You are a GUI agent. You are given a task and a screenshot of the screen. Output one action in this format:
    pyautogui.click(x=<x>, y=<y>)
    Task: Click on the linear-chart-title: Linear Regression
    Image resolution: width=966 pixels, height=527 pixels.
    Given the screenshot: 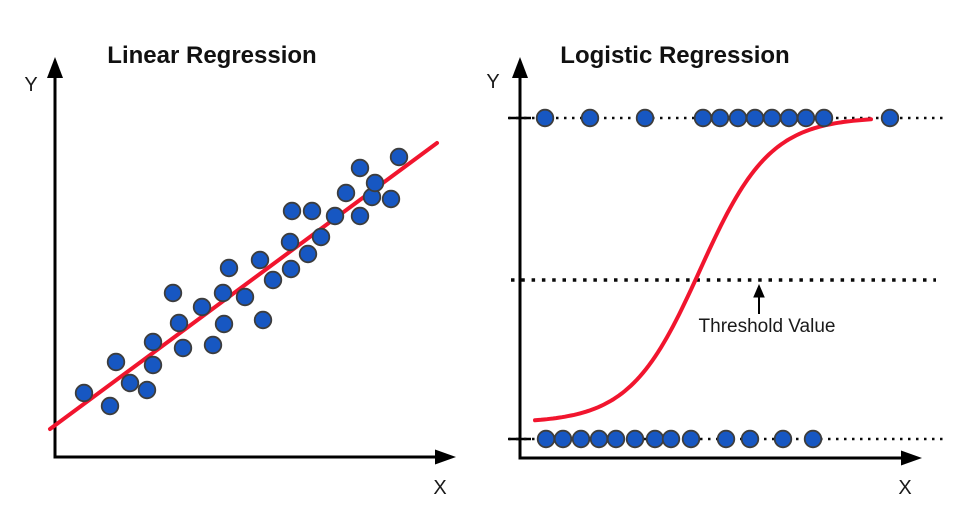 What is the action you would take?
    pyautogui.click(x=211, y=55)
    